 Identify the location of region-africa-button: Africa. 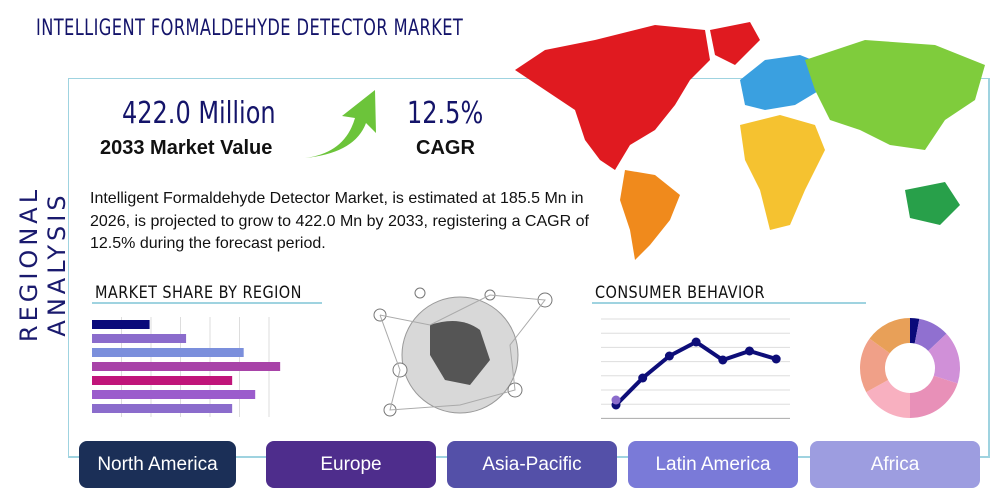
(895, 464).